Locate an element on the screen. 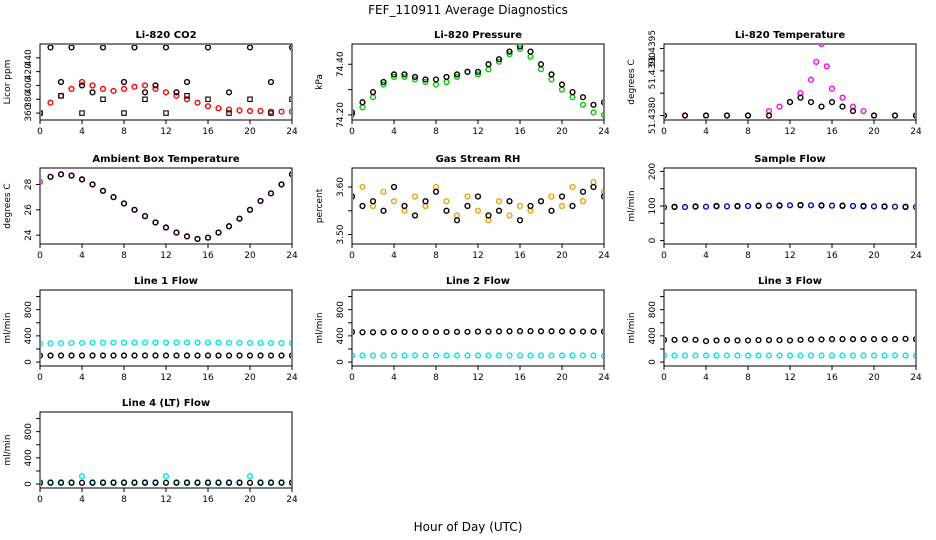 The image size is (936, 540). y-tick-label: 800 is located at coordinates (341, 309).